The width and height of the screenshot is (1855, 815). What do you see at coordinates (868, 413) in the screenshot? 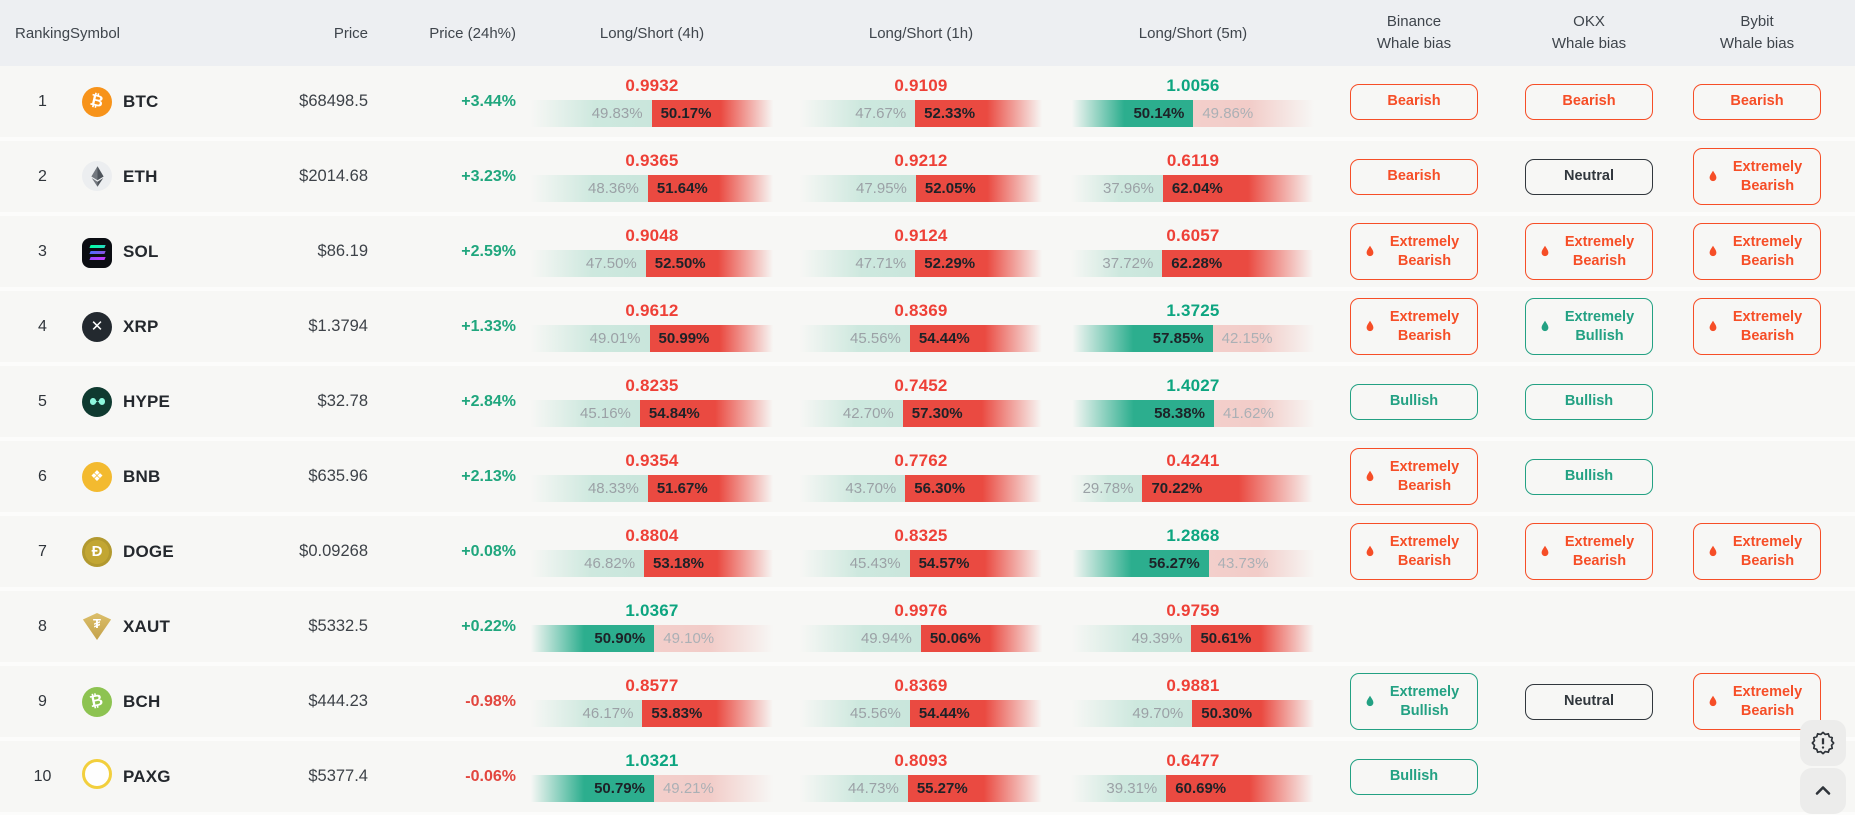
I see `long-percent-label: 42.70%` at bounding box center [868, 413].